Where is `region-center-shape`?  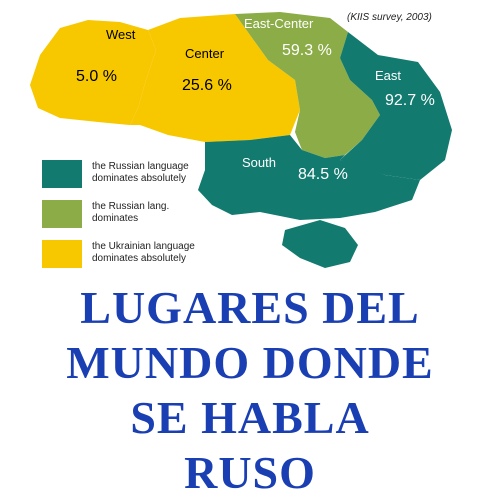 region-center-shape is located at coordinates (215, 78).